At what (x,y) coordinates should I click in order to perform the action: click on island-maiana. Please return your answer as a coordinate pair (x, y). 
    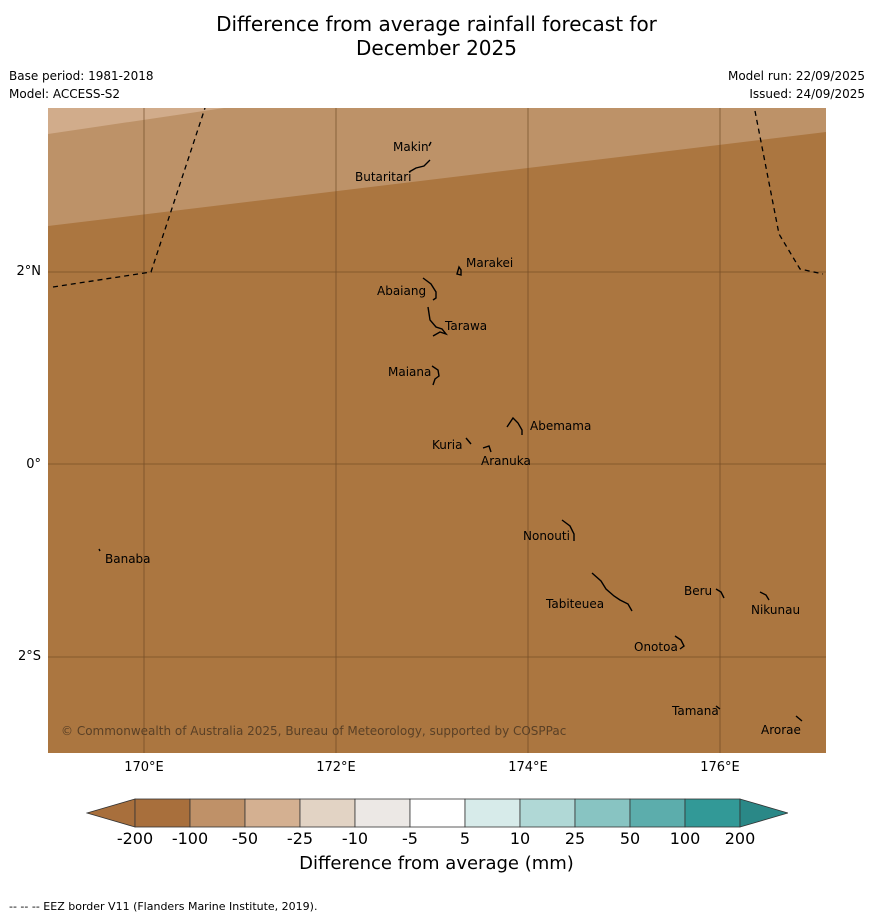
    Looking at the image, I should click on (435, 375).